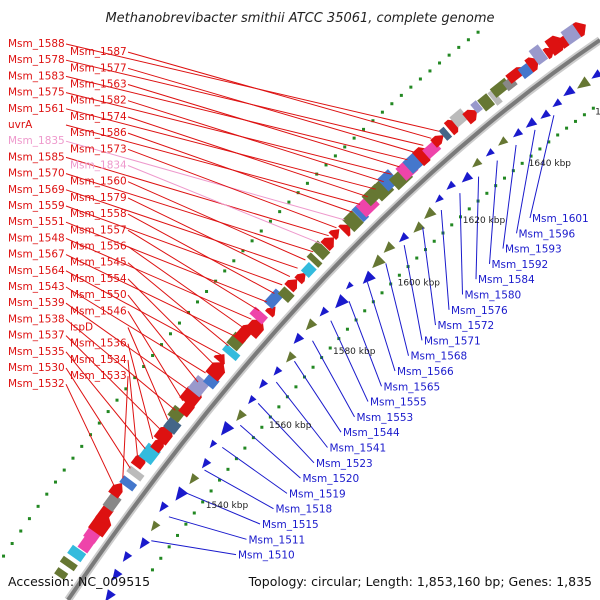 Image resolution: width=600 pixels, height=600 pixels. I want to click on forward-gene-label: Msm_1550, so click(98, 295).